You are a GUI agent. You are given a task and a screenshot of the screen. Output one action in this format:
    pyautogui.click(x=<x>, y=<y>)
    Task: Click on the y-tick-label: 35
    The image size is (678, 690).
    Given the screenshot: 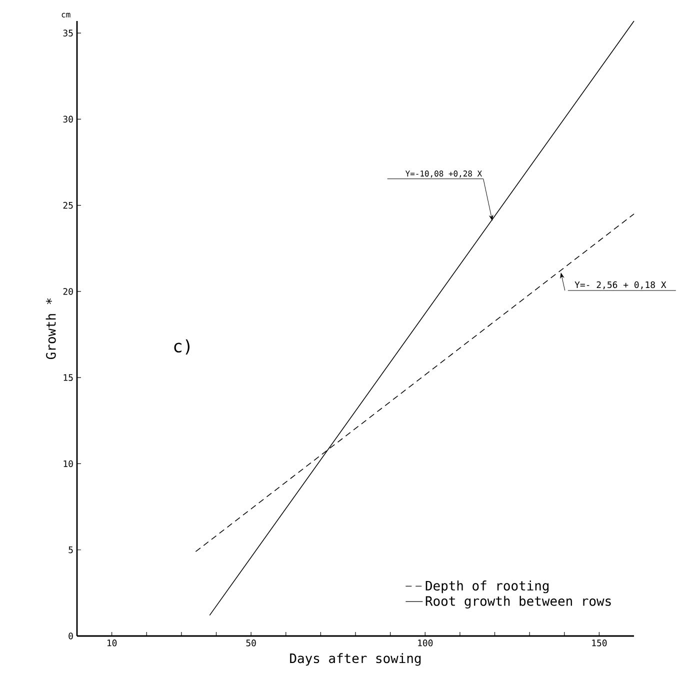 What is the action you would take?
    pyautogui.click(x=68, y=33)
    